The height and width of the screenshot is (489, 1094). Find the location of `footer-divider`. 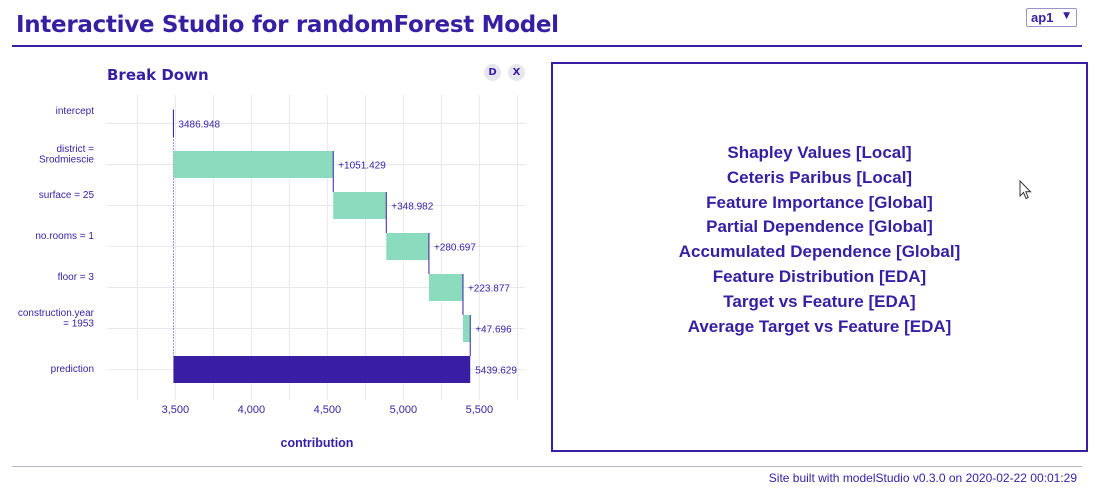

footer-divider is located at coordinates (547, 466).